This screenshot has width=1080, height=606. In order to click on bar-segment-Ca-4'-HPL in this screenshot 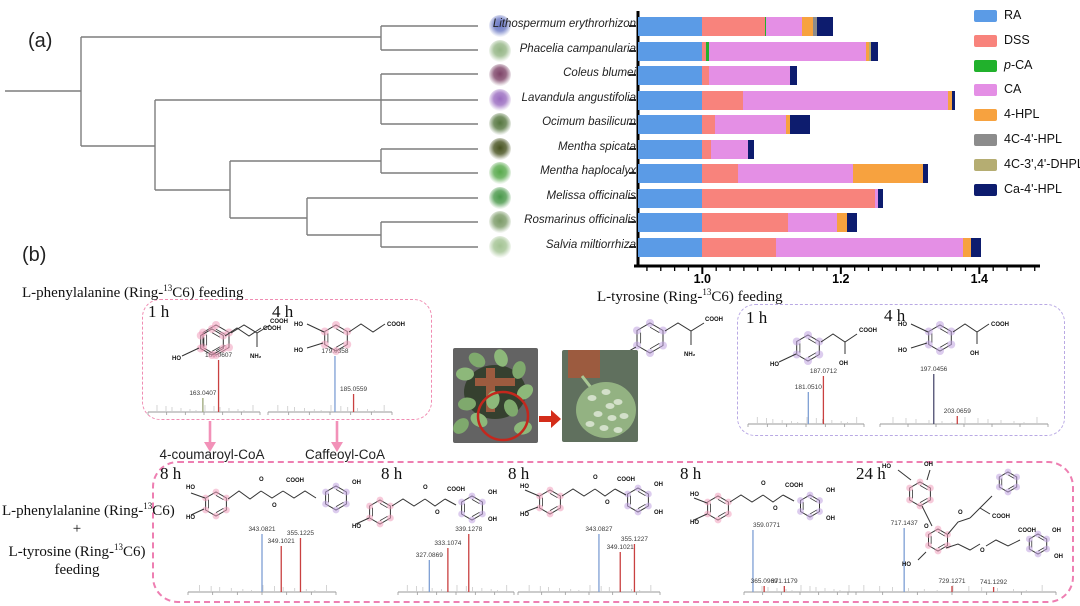, I will do `click(852, 222)`.